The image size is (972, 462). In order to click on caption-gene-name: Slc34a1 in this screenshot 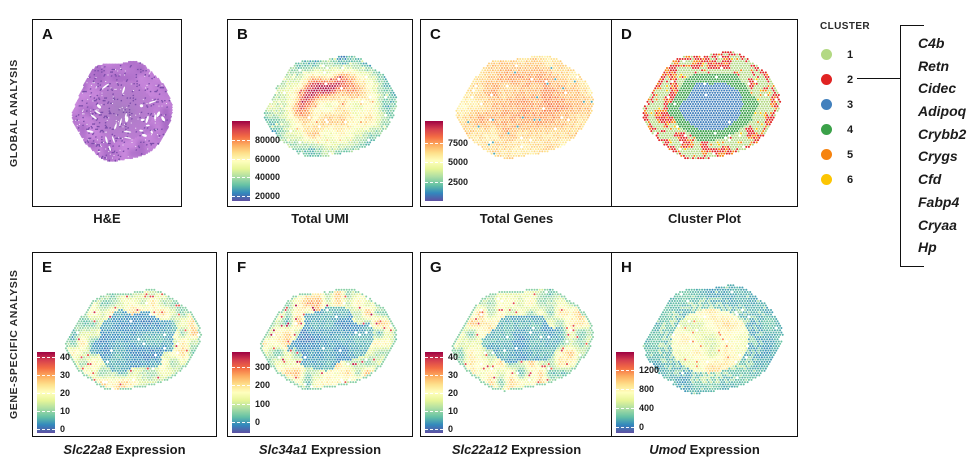, I will do `click(283, 449)`.